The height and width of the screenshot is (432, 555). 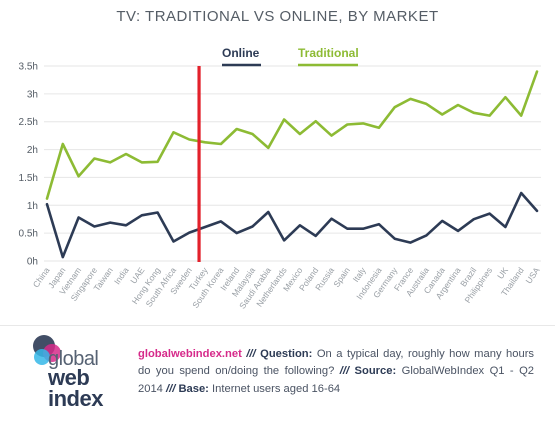 What do you see at coordinates (121, 275) in the screenshot?
I see `x-tick-label: India` at bounding box center [121, 275].